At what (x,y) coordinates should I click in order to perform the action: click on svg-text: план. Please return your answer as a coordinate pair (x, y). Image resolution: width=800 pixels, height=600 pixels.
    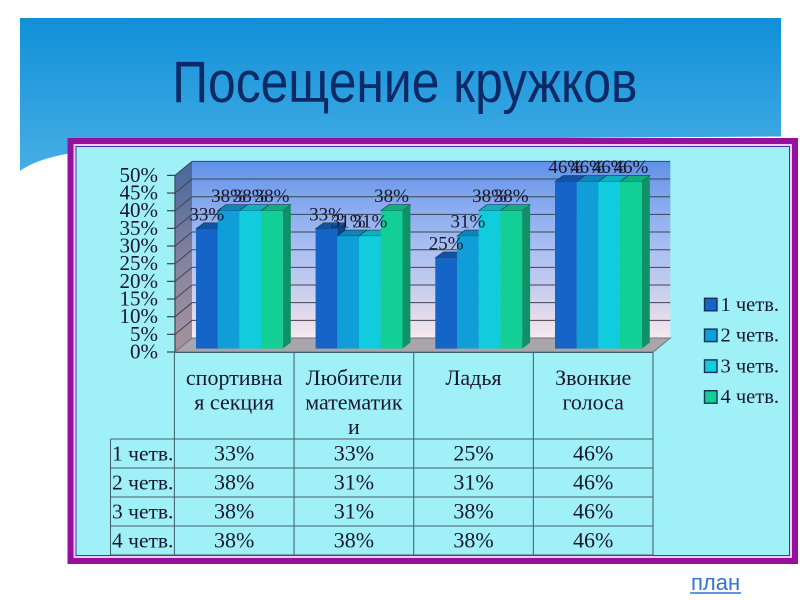
    Looking at the image, I should click on (715, 582).